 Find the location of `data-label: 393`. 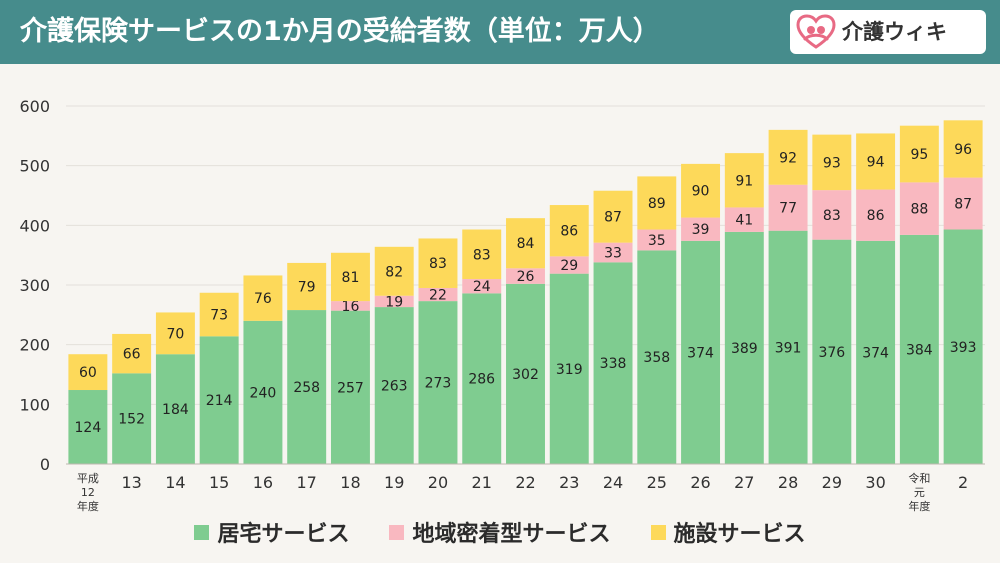

data-label: 393 is located at coordinates (963, 348).